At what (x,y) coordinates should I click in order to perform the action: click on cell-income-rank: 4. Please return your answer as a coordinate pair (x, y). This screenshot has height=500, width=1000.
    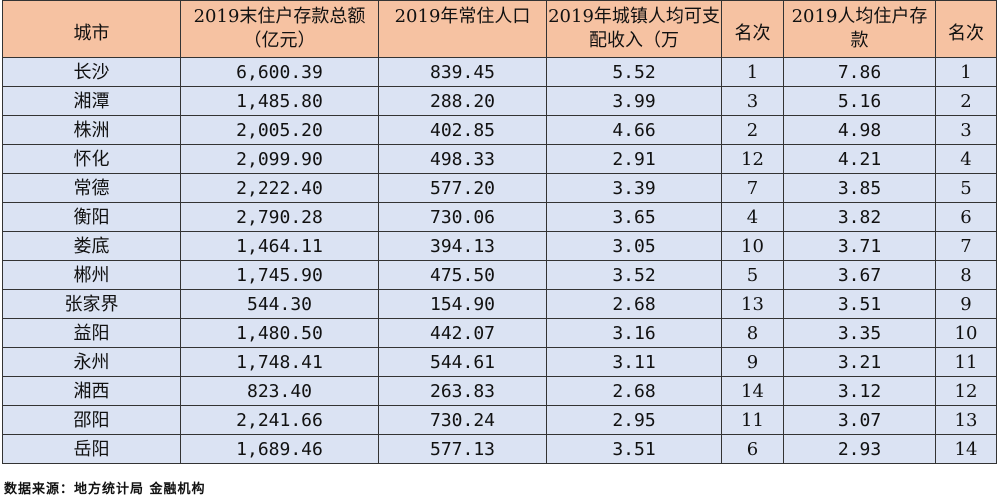
    Looking at the image, I should click on (752, 217).